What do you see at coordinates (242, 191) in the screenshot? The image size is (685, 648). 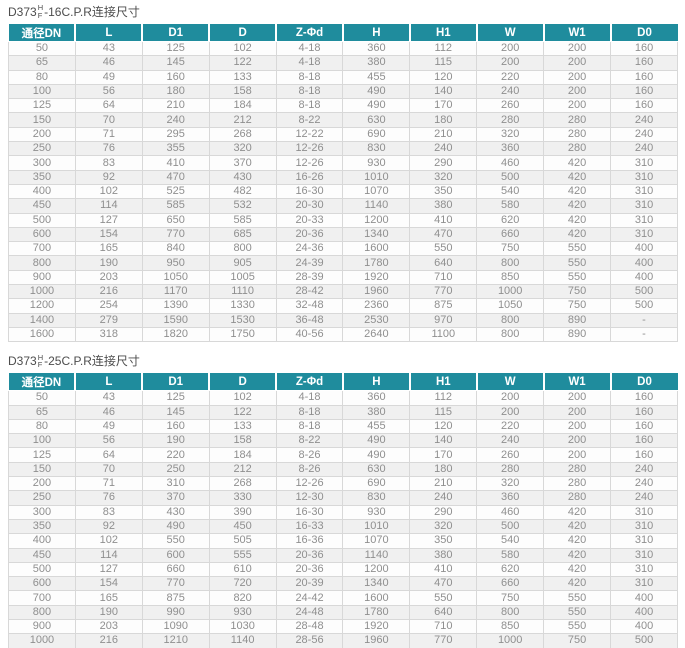 I see `table-cell: 482` at bounding box center [242, 191].